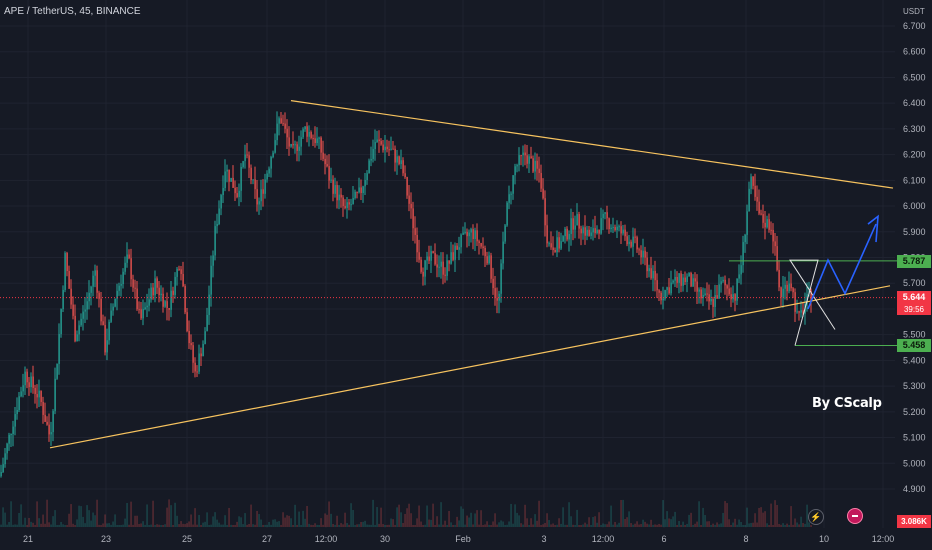 Image resolution: width=932 pixels, height=550 pixels. Describe the element at coordinates (914, 11) in the screenshot. I see `currency-label: USDT` at that location.